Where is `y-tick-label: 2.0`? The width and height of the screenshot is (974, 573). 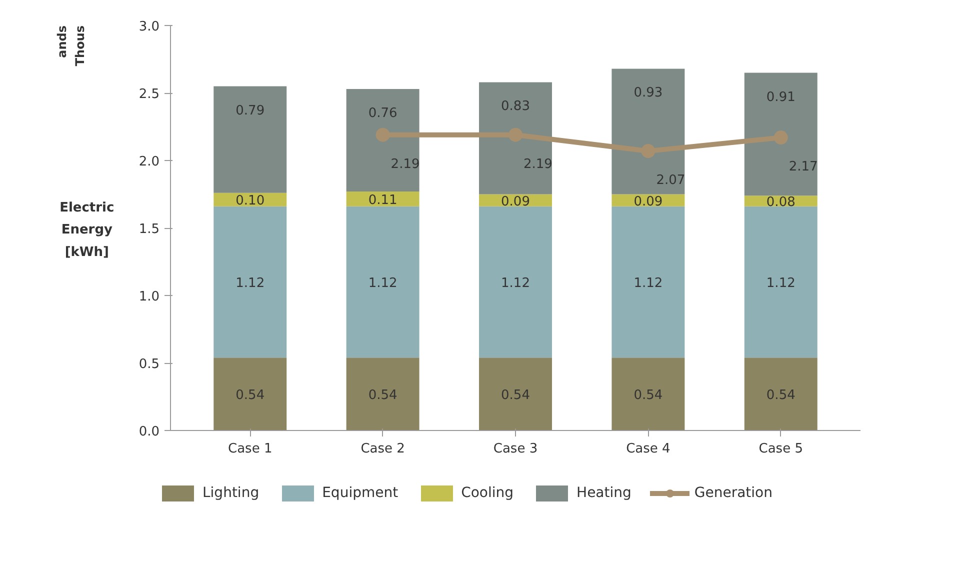
y-tick-label: 2.0 is located at coordinates (149, 162).